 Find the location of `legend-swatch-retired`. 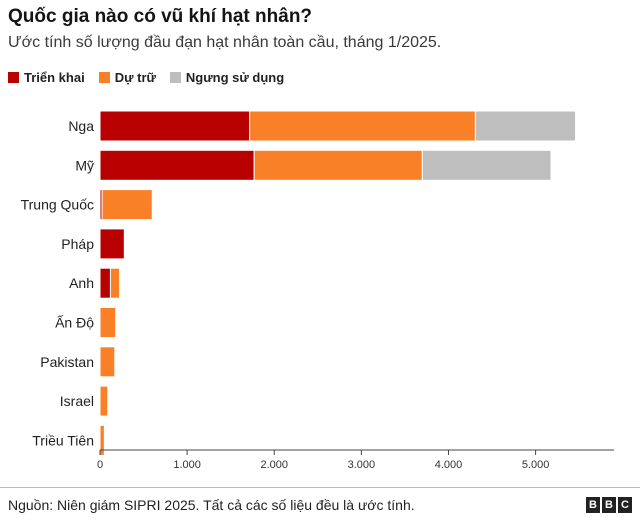

legend-swatch-retired is located at coordinates (175, 77).